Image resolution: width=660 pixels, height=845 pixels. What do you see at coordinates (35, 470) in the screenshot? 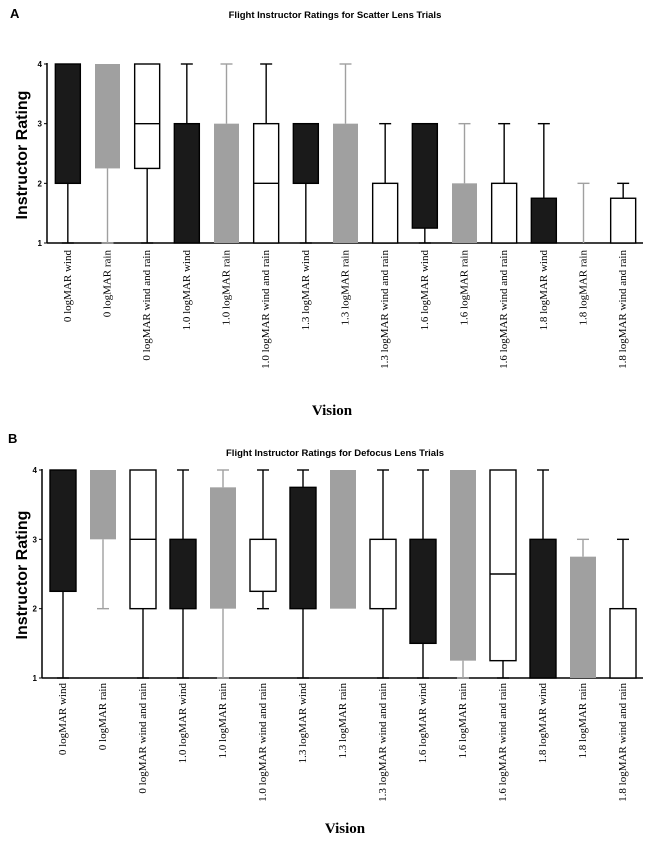
I see `panel-b-ytick-label-4: 4` at bounding box center [35, 470].